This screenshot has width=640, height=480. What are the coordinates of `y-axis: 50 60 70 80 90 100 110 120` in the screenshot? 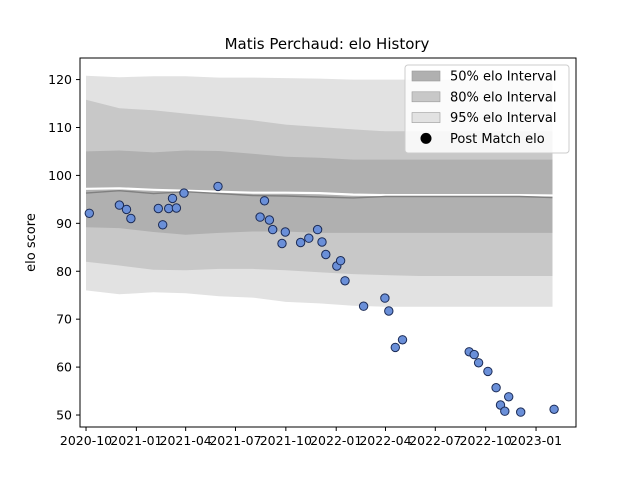 It's located at (64, 247).